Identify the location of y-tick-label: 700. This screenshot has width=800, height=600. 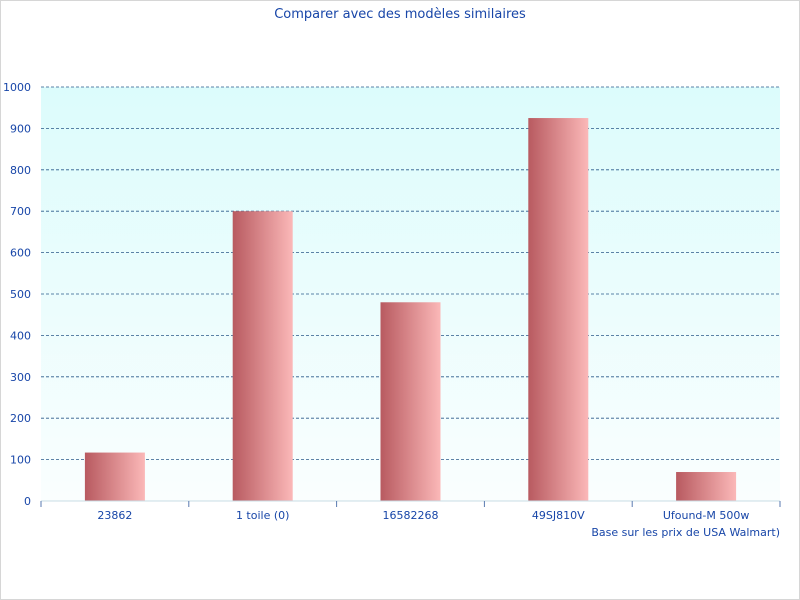
(20, 211).